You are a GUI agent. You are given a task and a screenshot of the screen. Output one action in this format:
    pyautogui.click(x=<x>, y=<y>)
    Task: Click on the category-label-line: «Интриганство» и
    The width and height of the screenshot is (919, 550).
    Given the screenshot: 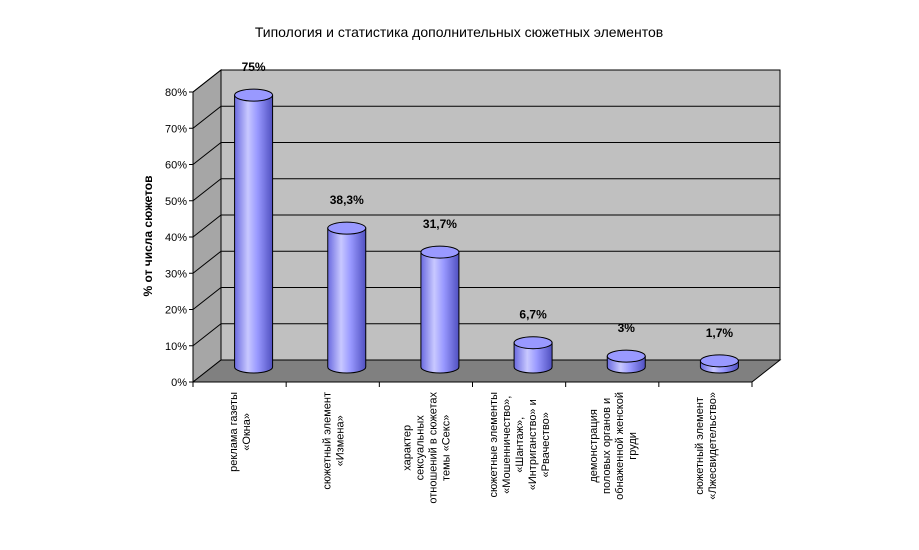 What is the action you would take?
    pyautogui.click(x=533, y=444)
    